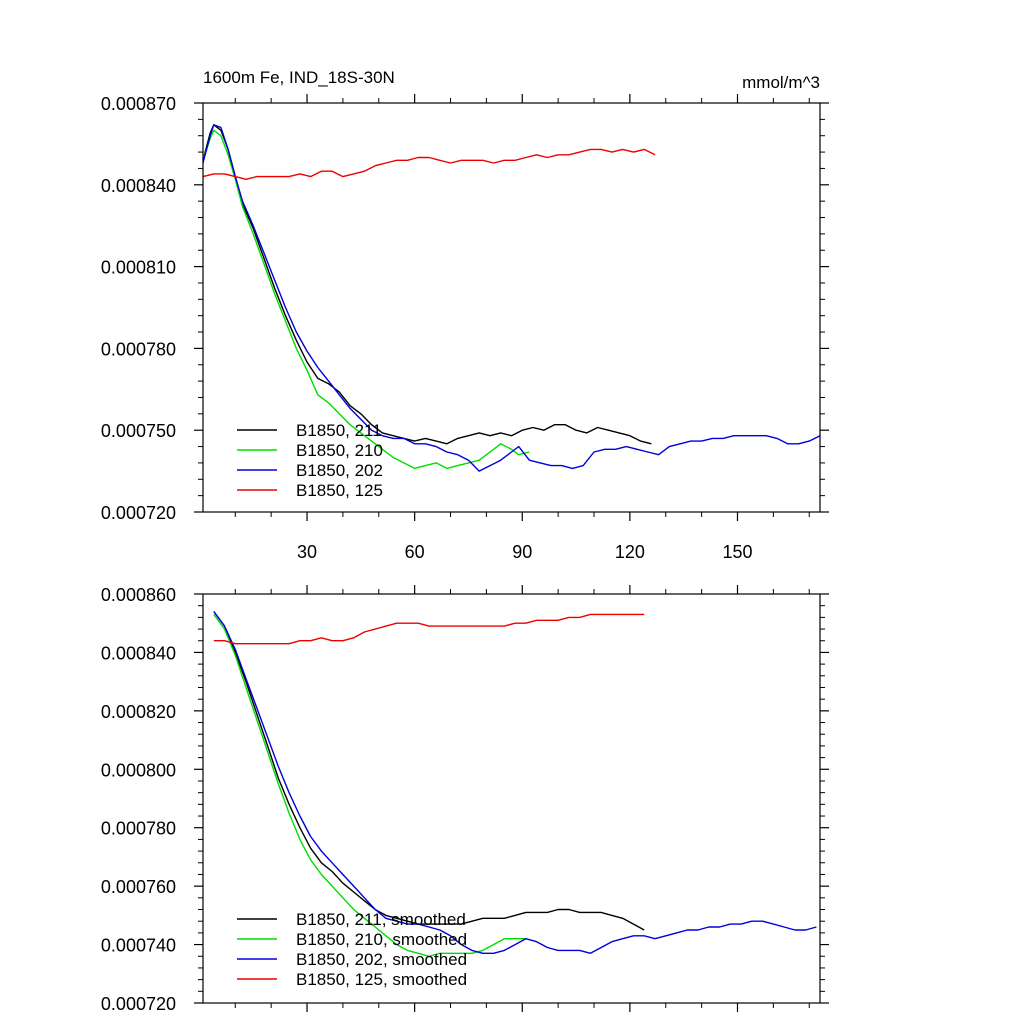  I want to click on x-tick-label: 120, so click(630, 552).